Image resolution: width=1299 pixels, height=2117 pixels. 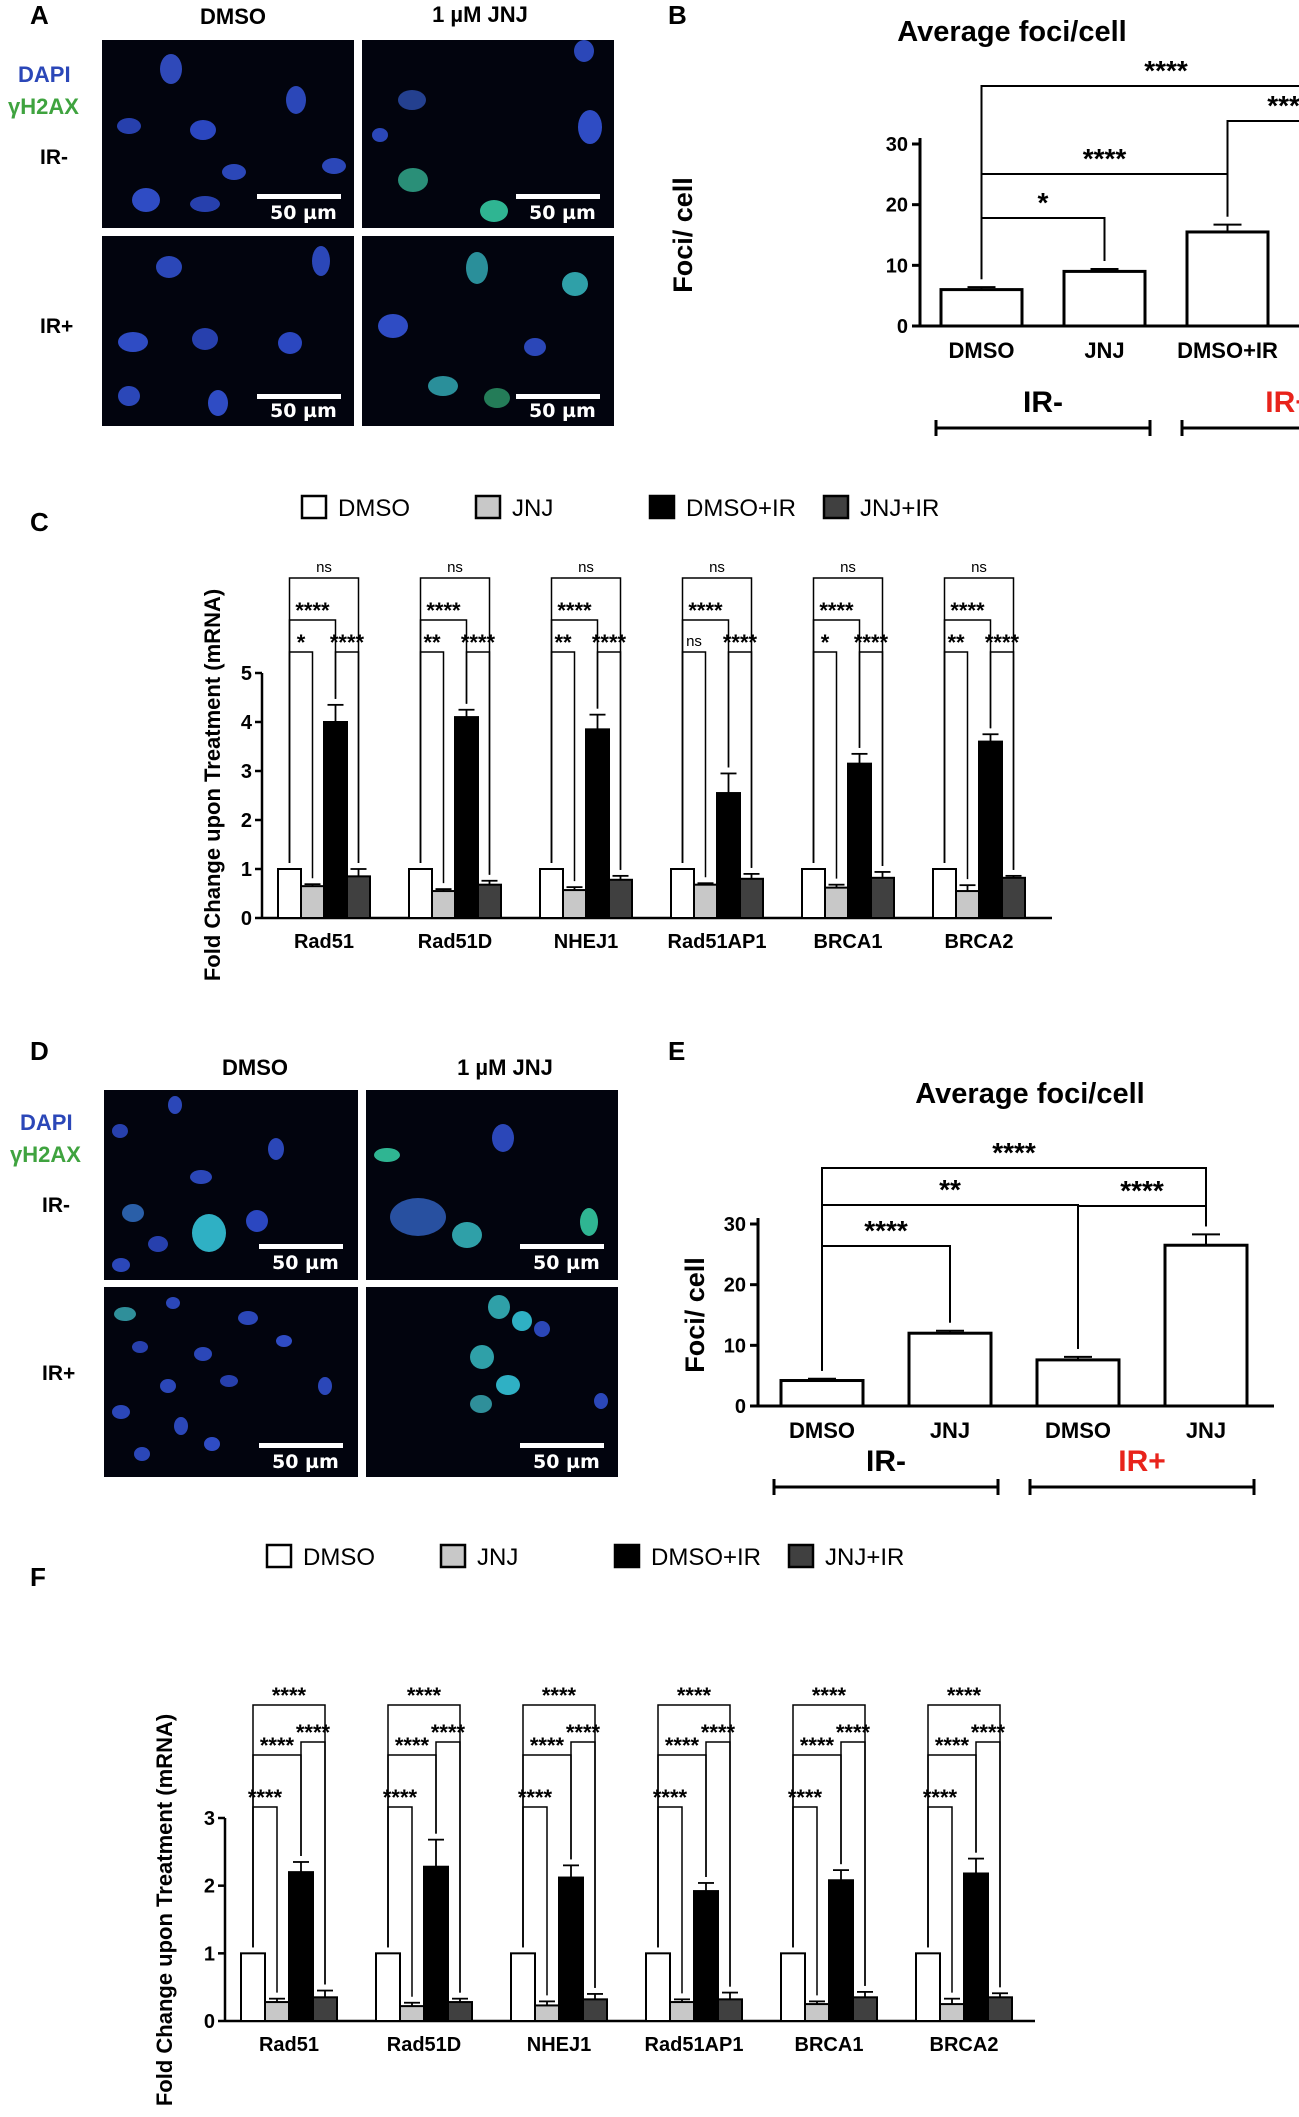 What do you see at coordinates (562, 411) in the screenshot?
I see `micrograph-a4-scale: 50 µm` at bounding box center [562, 411].